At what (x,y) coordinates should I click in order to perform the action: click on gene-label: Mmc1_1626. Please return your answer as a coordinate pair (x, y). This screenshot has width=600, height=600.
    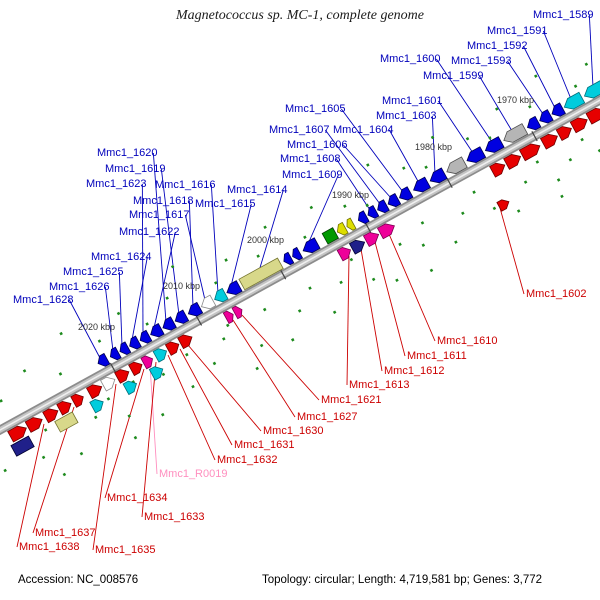
    Looking at the image, I should click on (79, 287).